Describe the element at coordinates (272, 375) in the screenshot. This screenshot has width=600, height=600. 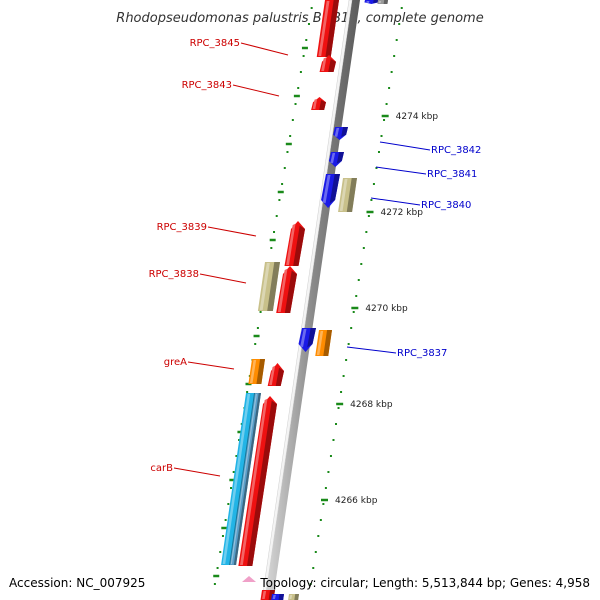
I see `gene-grea-red-highlight` at that location.